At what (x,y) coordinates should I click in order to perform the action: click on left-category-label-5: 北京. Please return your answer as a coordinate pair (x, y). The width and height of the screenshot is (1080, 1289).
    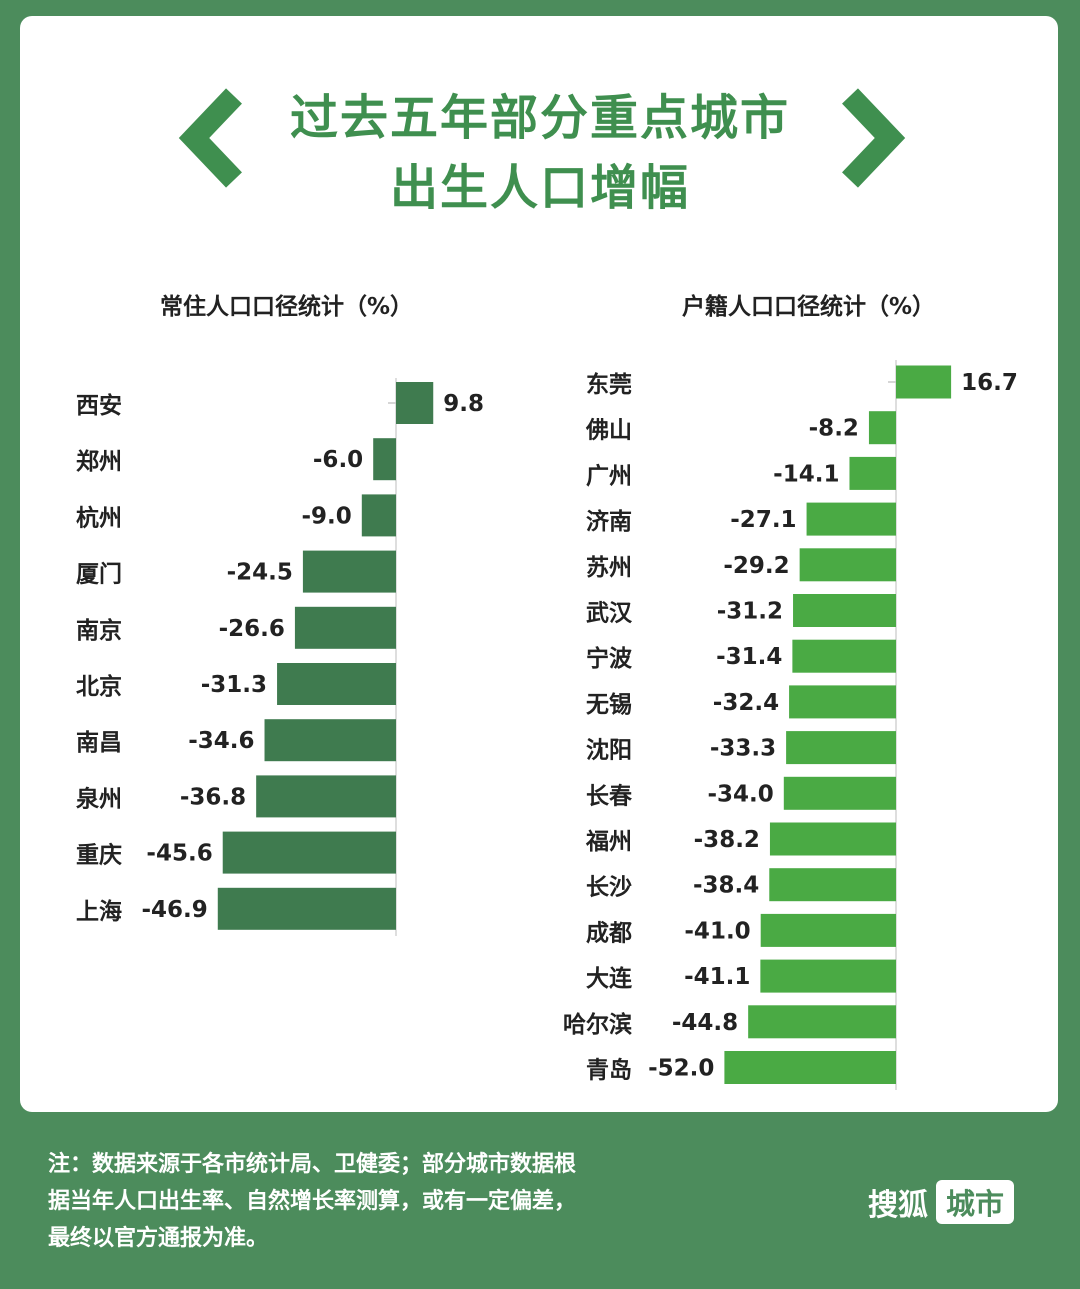
    Looking at the image, I should click on (99, 686).